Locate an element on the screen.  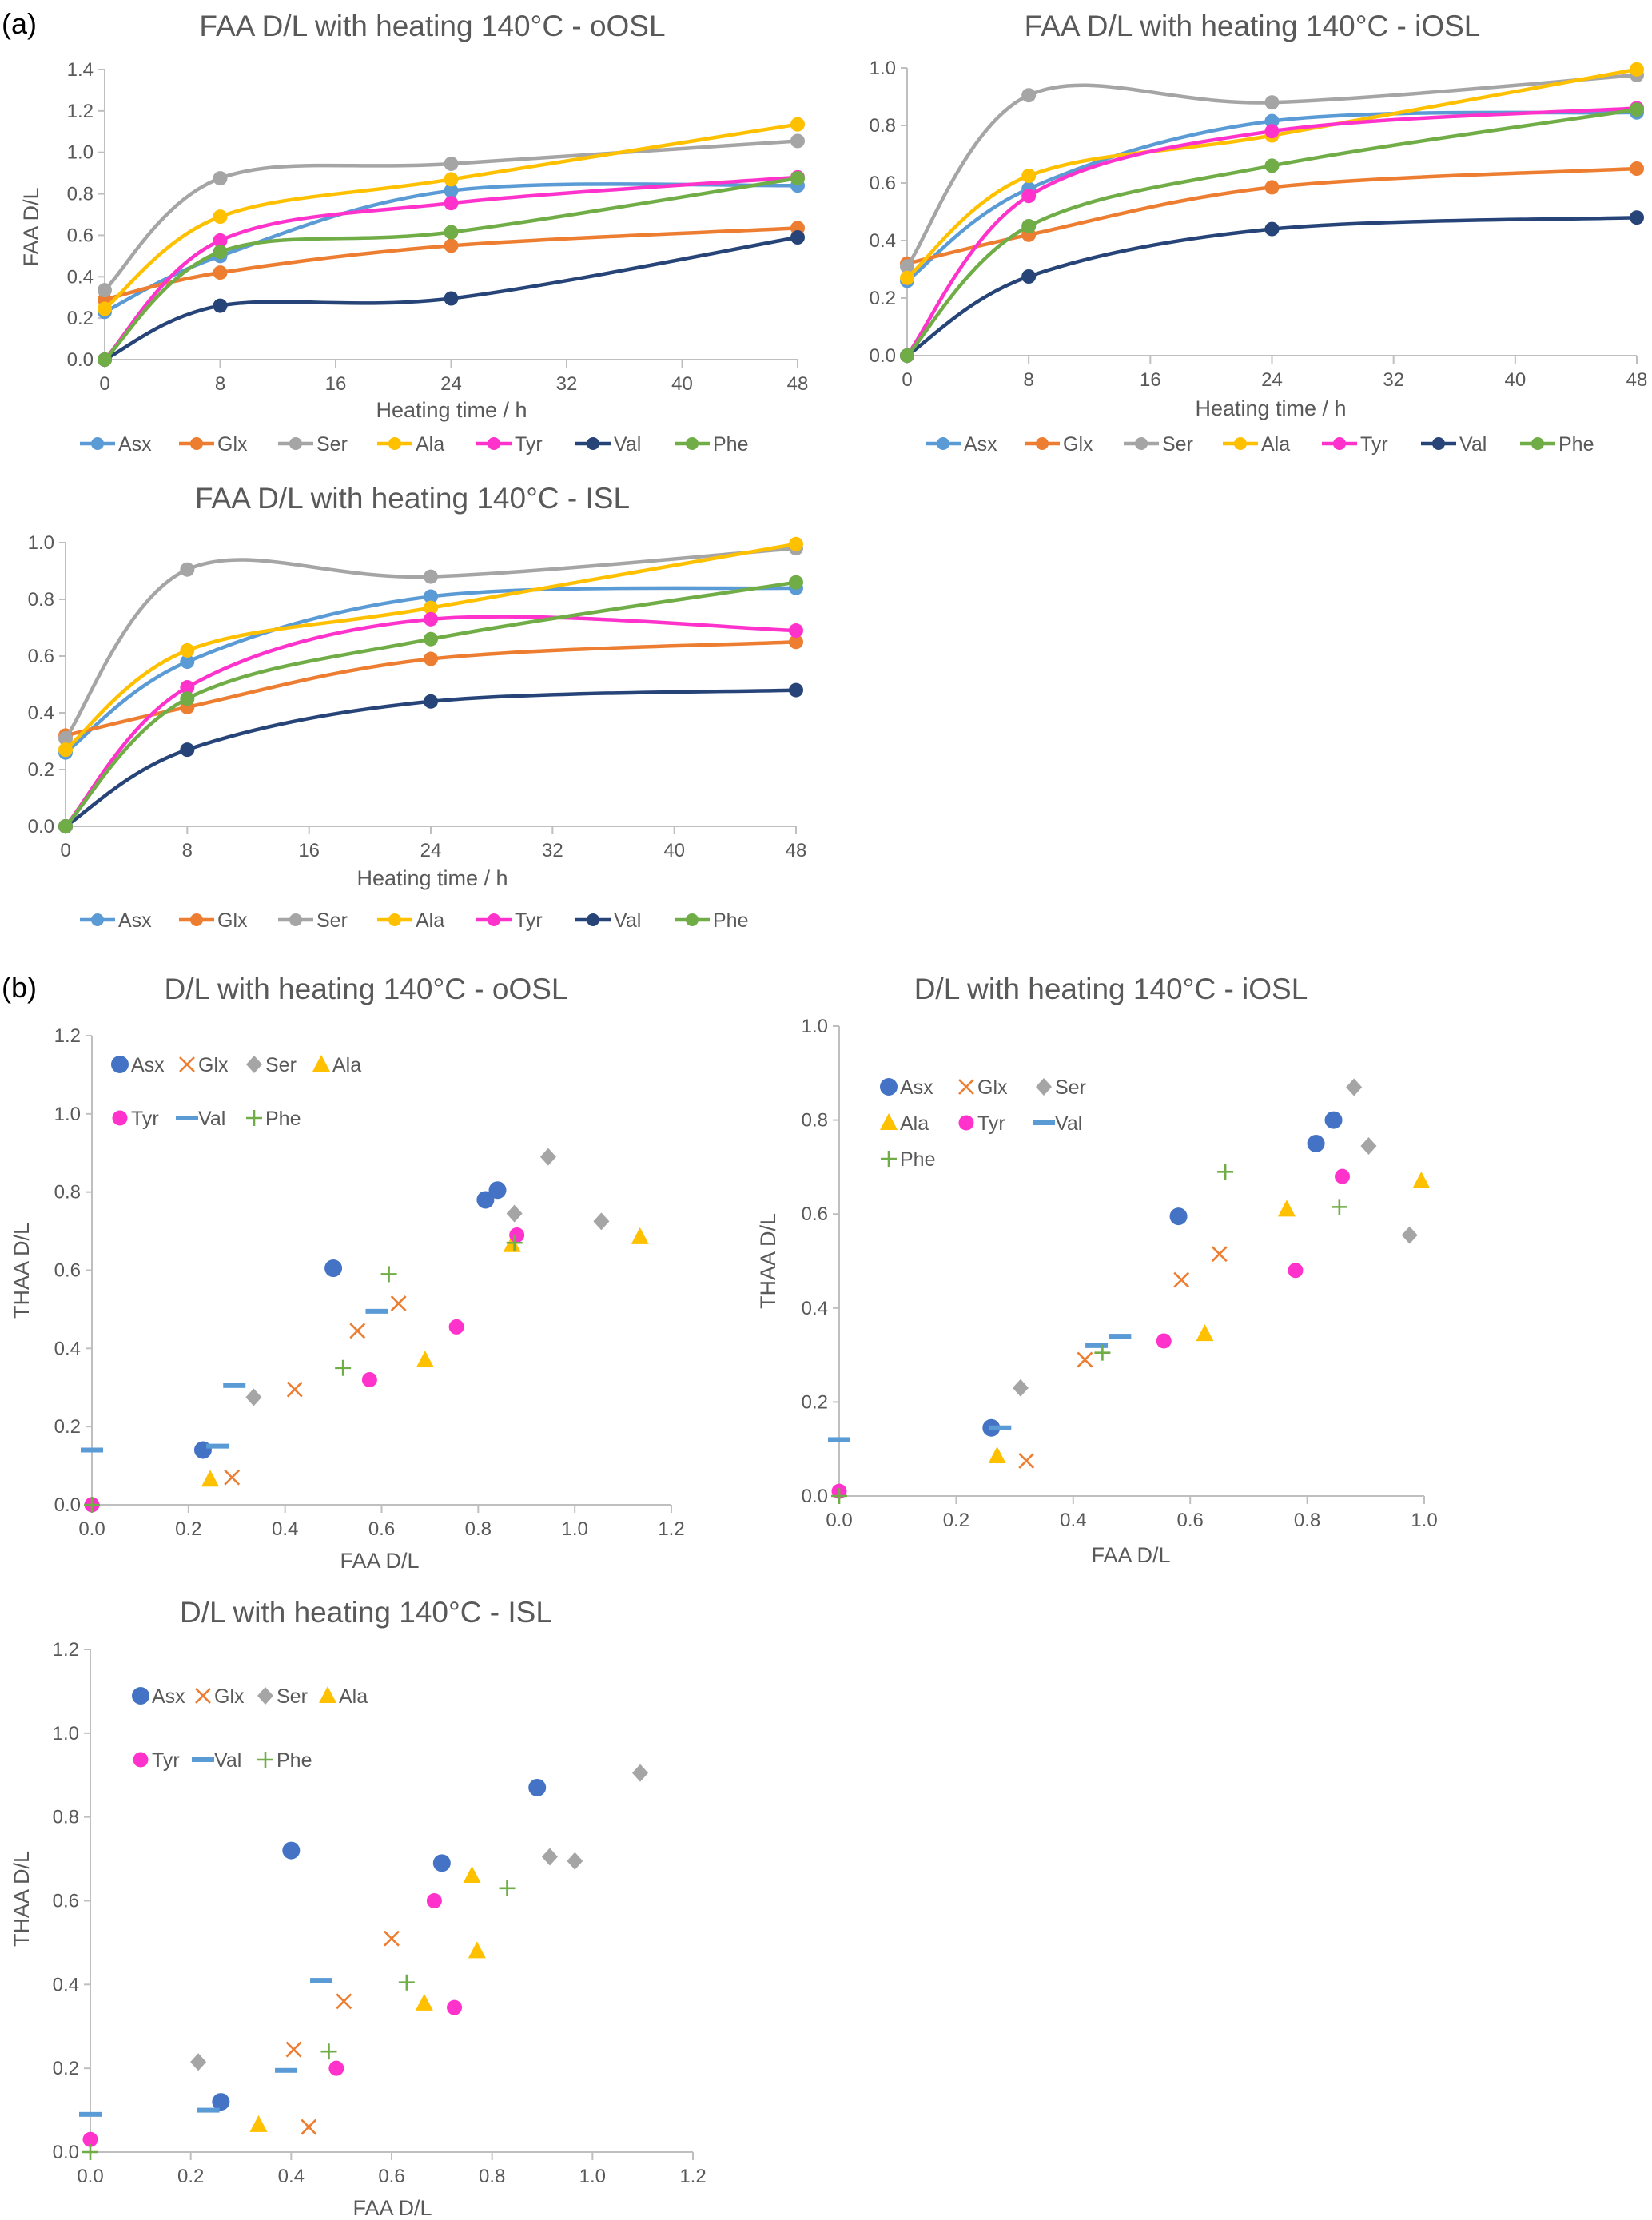
series-line-ser is located at coordinates (450, 216).